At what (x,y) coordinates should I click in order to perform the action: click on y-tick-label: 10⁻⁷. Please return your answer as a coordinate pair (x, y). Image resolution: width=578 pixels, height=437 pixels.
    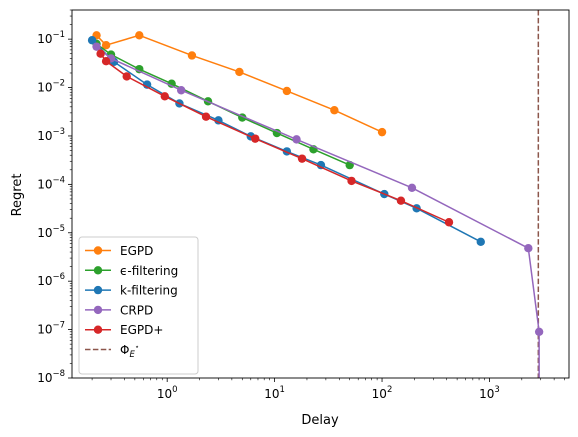
    Looking at the image, I should click on (51, 329).